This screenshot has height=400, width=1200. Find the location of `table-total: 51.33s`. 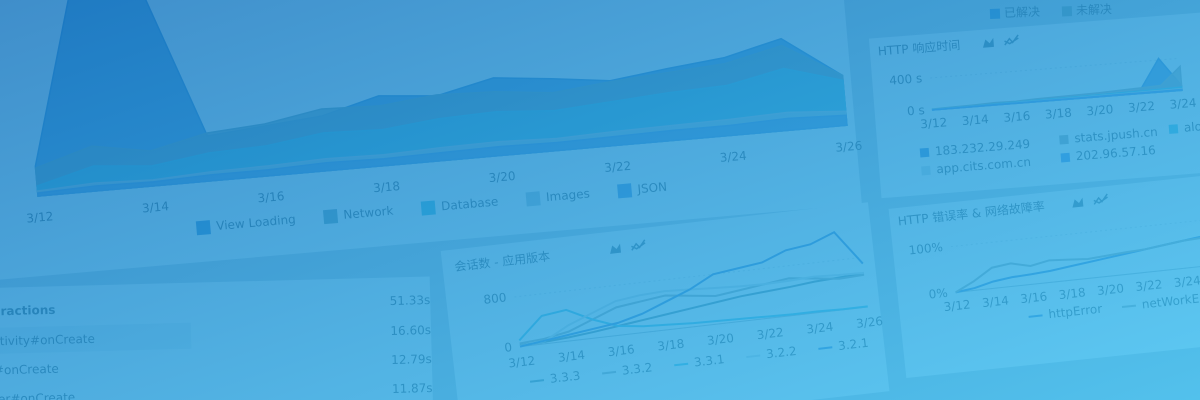

table-total: 51.33s is located at coordinates (409, 300).